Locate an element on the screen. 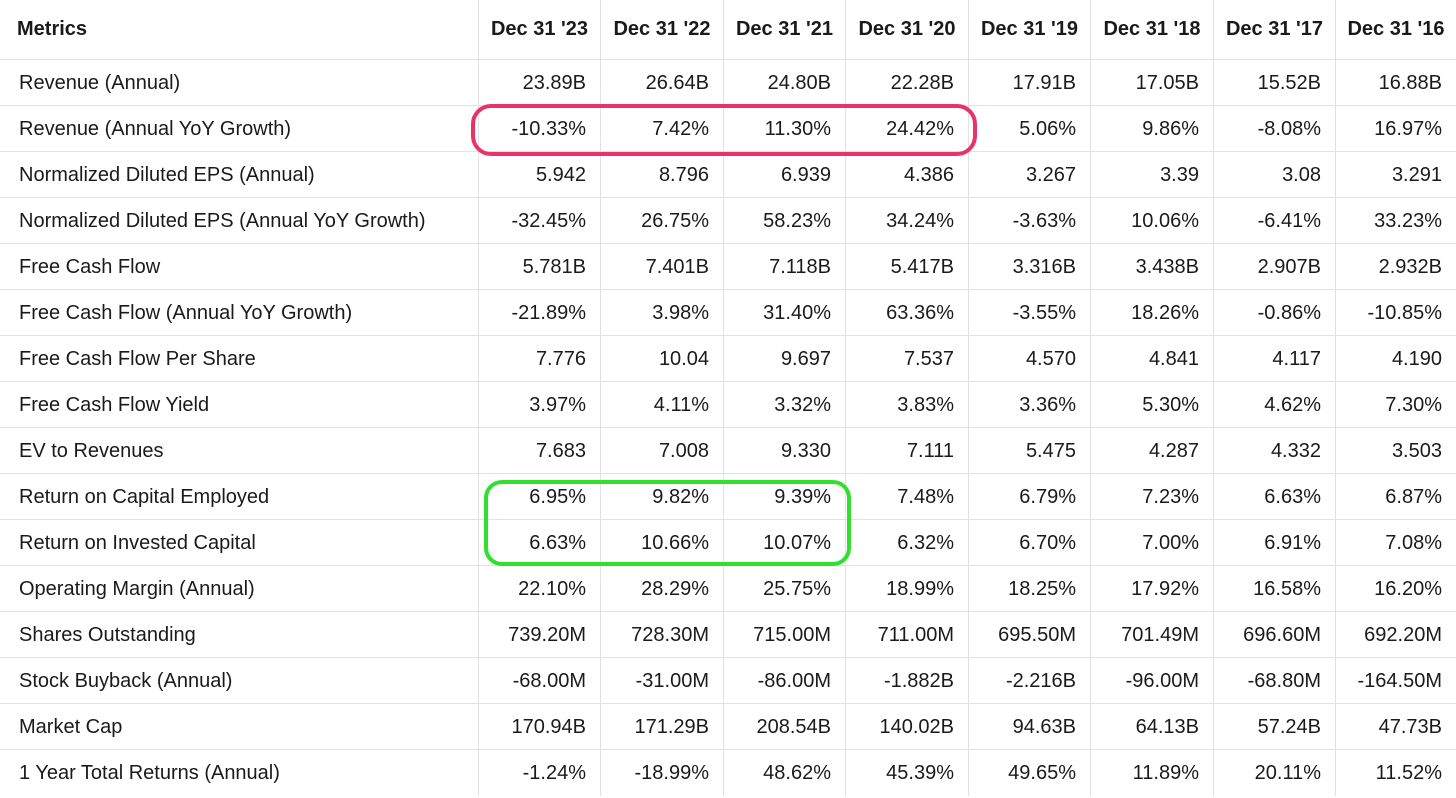 The width and height of the screenshot is (1456, 798). table-cell: 208.54B is located at coordinates (784, 727).